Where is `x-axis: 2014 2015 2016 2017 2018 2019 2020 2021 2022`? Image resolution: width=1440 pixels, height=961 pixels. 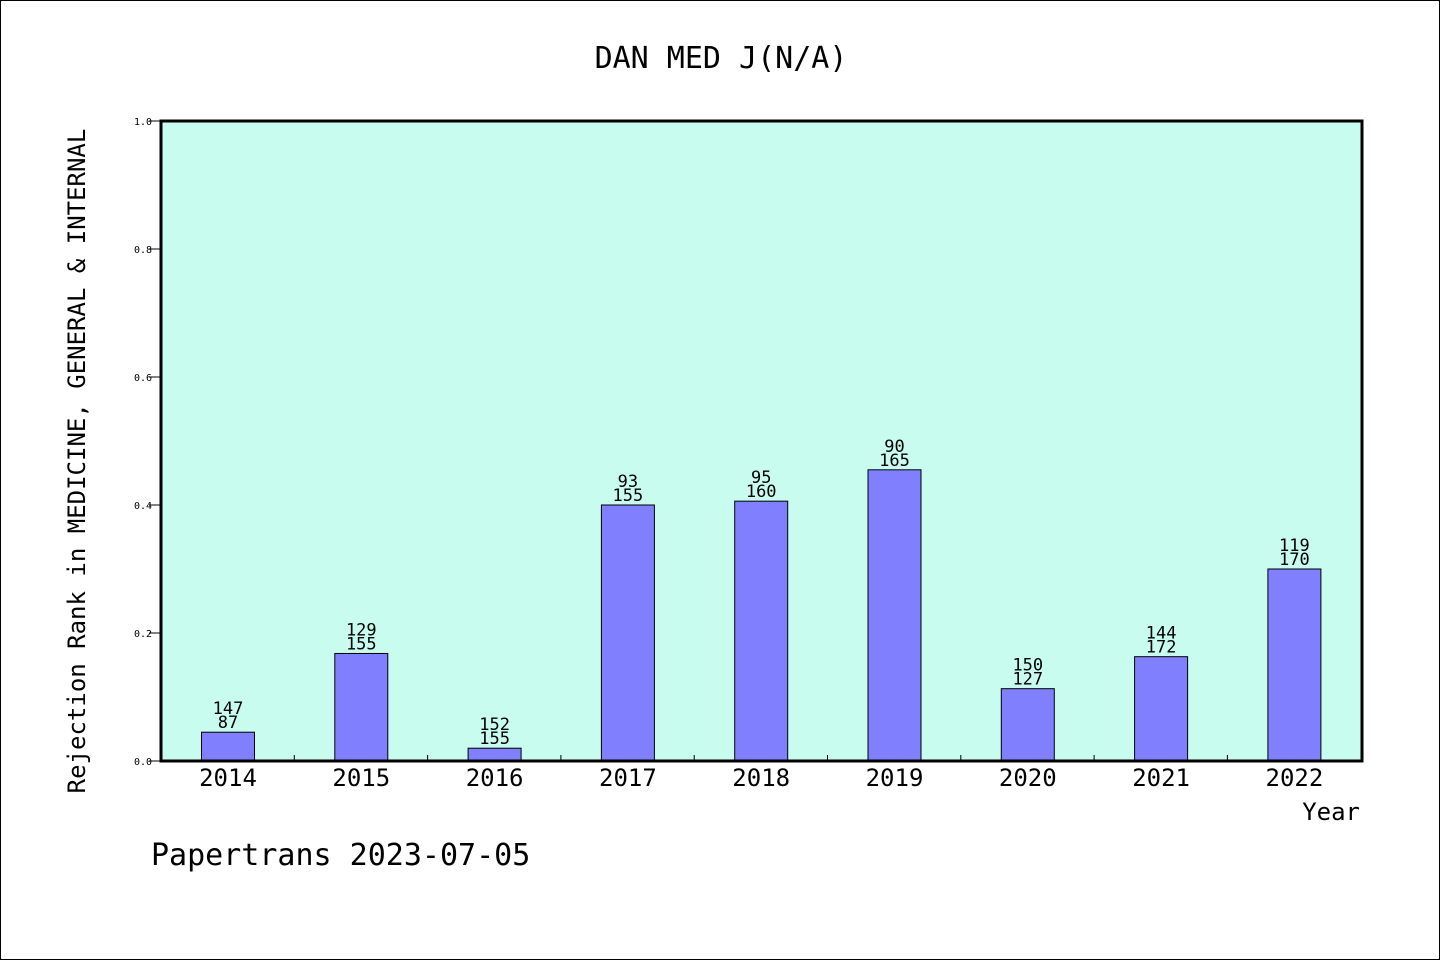
x-axis: 2014 2015 2016 2017 2018 2019 2020 2021 2022 is located at coordinates (761, 773).